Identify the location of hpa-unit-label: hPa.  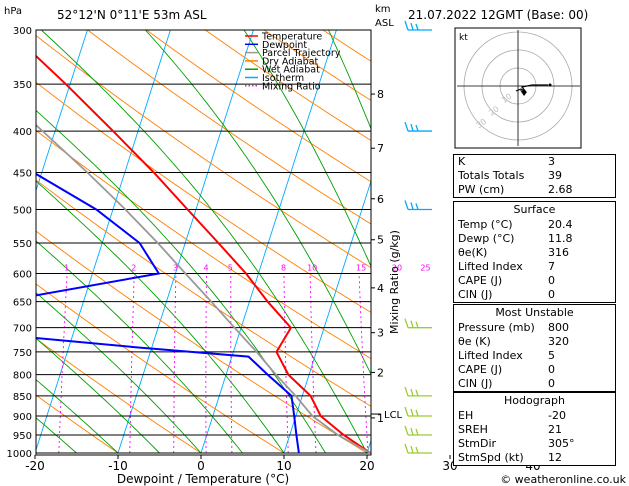
(13, 11).